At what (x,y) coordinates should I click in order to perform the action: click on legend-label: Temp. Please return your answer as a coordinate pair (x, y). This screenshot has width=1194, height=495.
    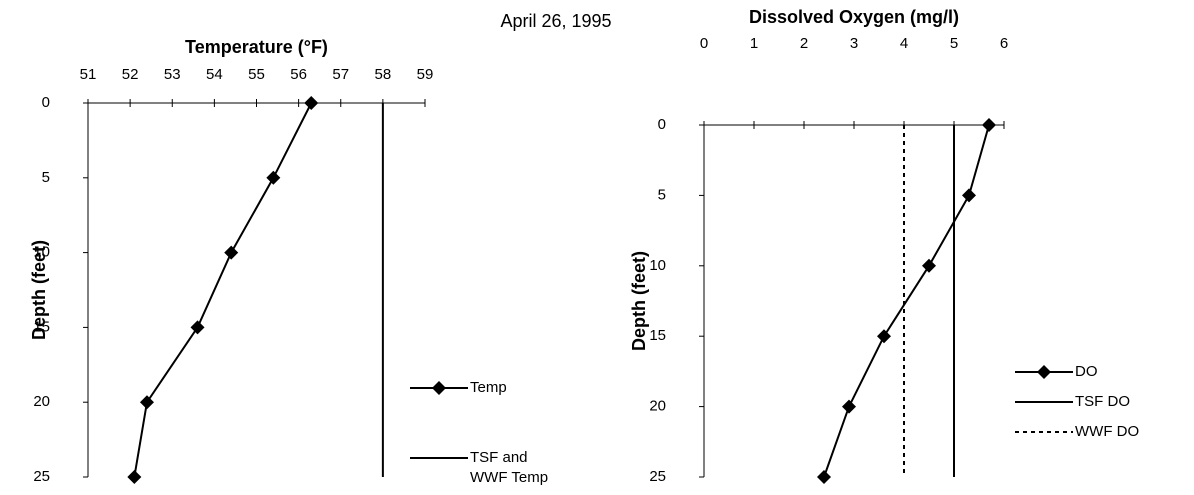
    Looking at the image, I should click on (488, 387).